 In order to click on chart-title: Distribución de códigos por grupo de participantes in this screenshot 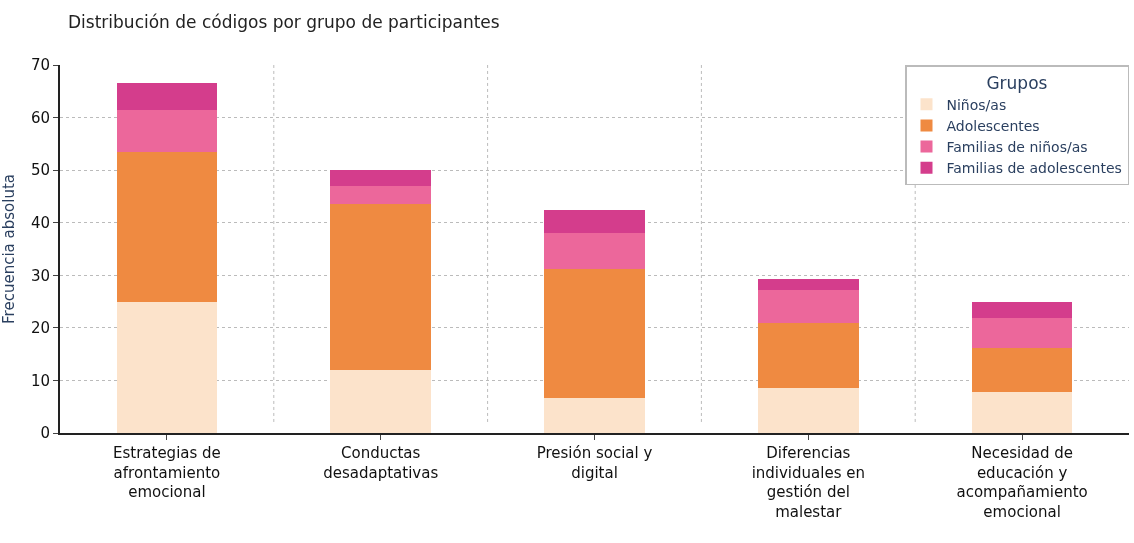, I will do `click(284, 22)`.